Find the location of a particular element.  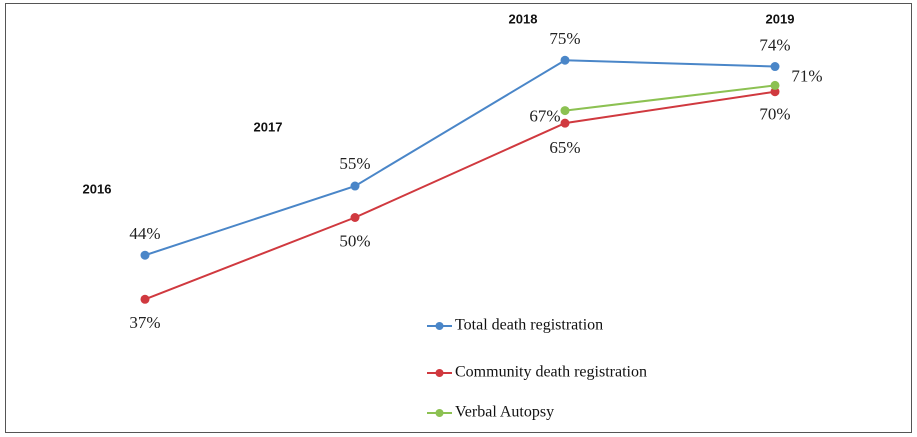

legend-label: Total death registration is located at coordinates (529, 325).